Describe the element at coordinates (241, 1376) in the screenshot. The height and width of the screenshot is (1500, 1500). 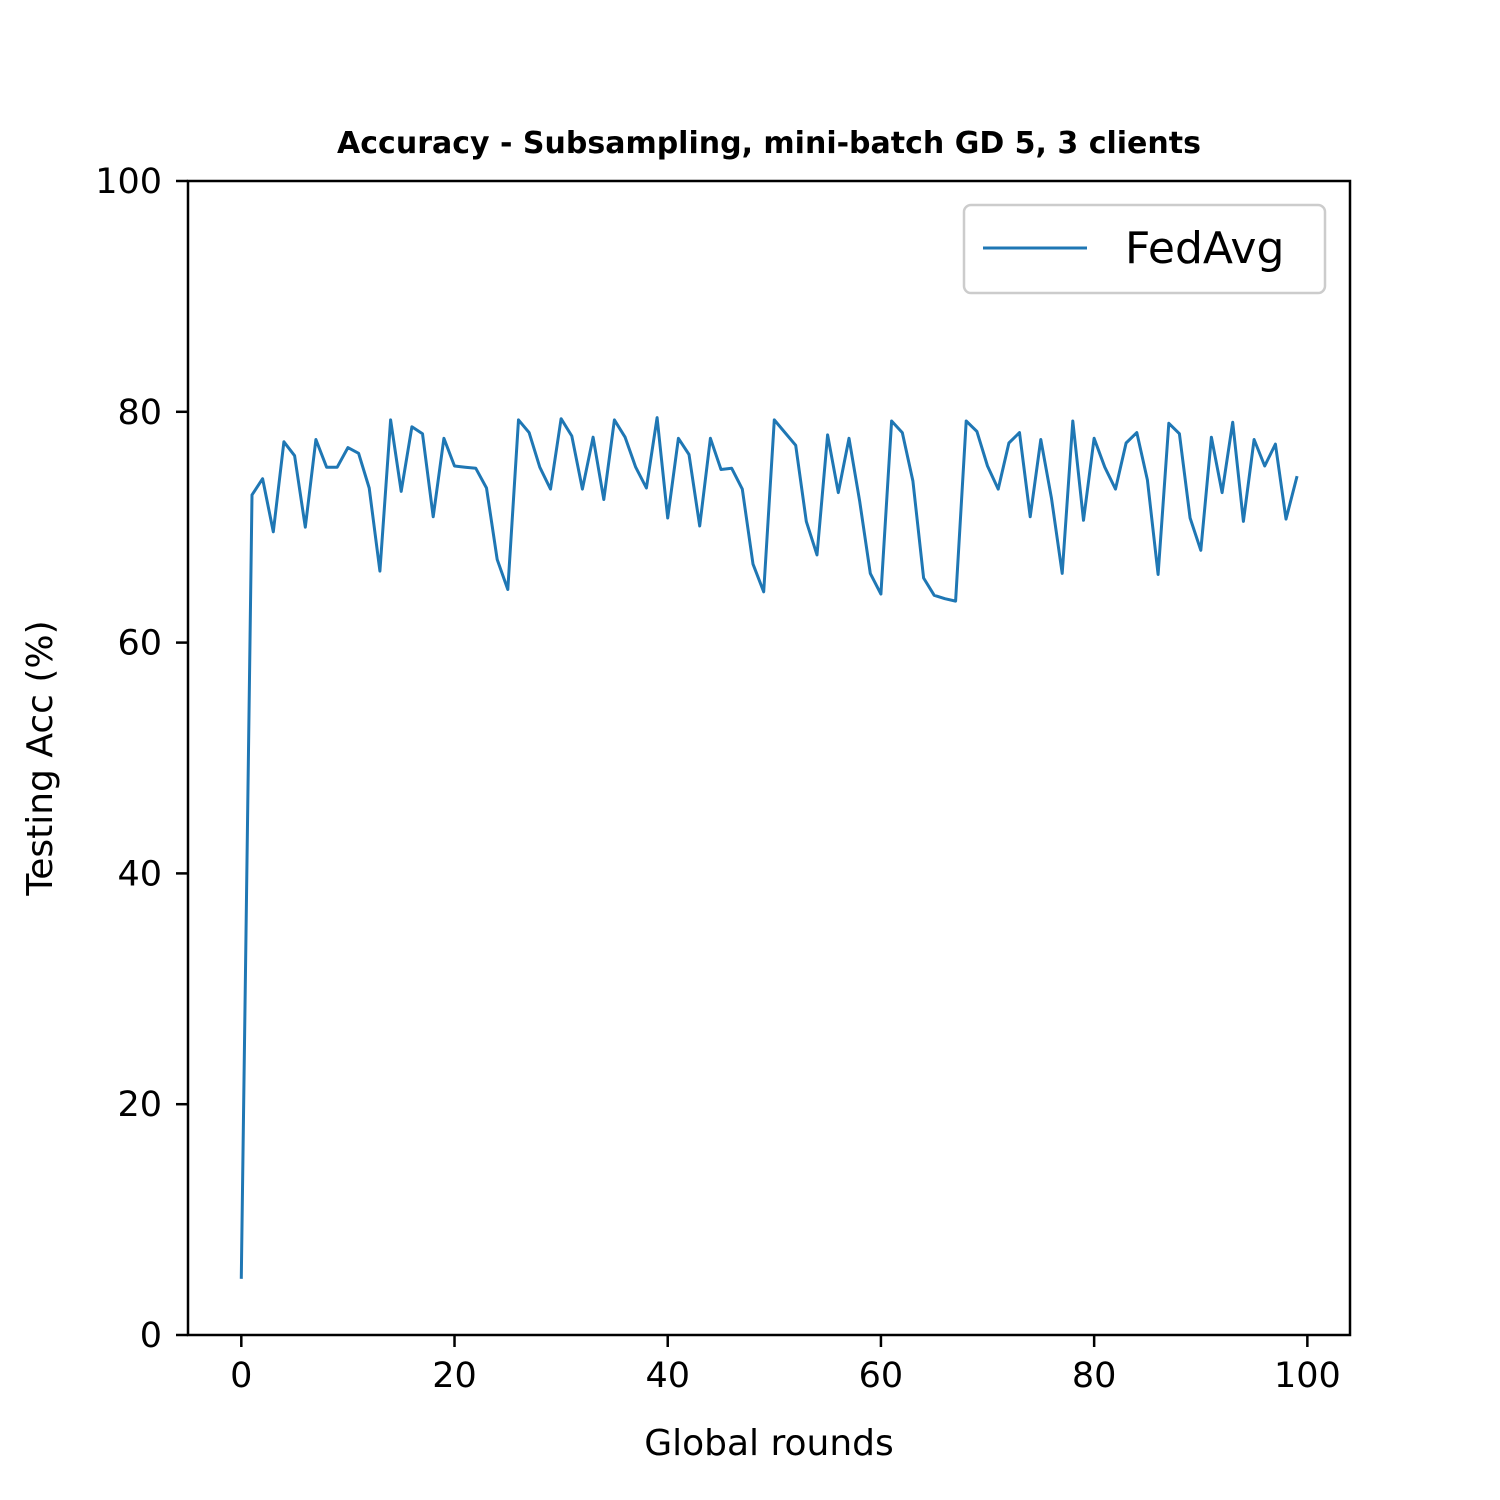
I see `x-tick-label: 0` at that location.